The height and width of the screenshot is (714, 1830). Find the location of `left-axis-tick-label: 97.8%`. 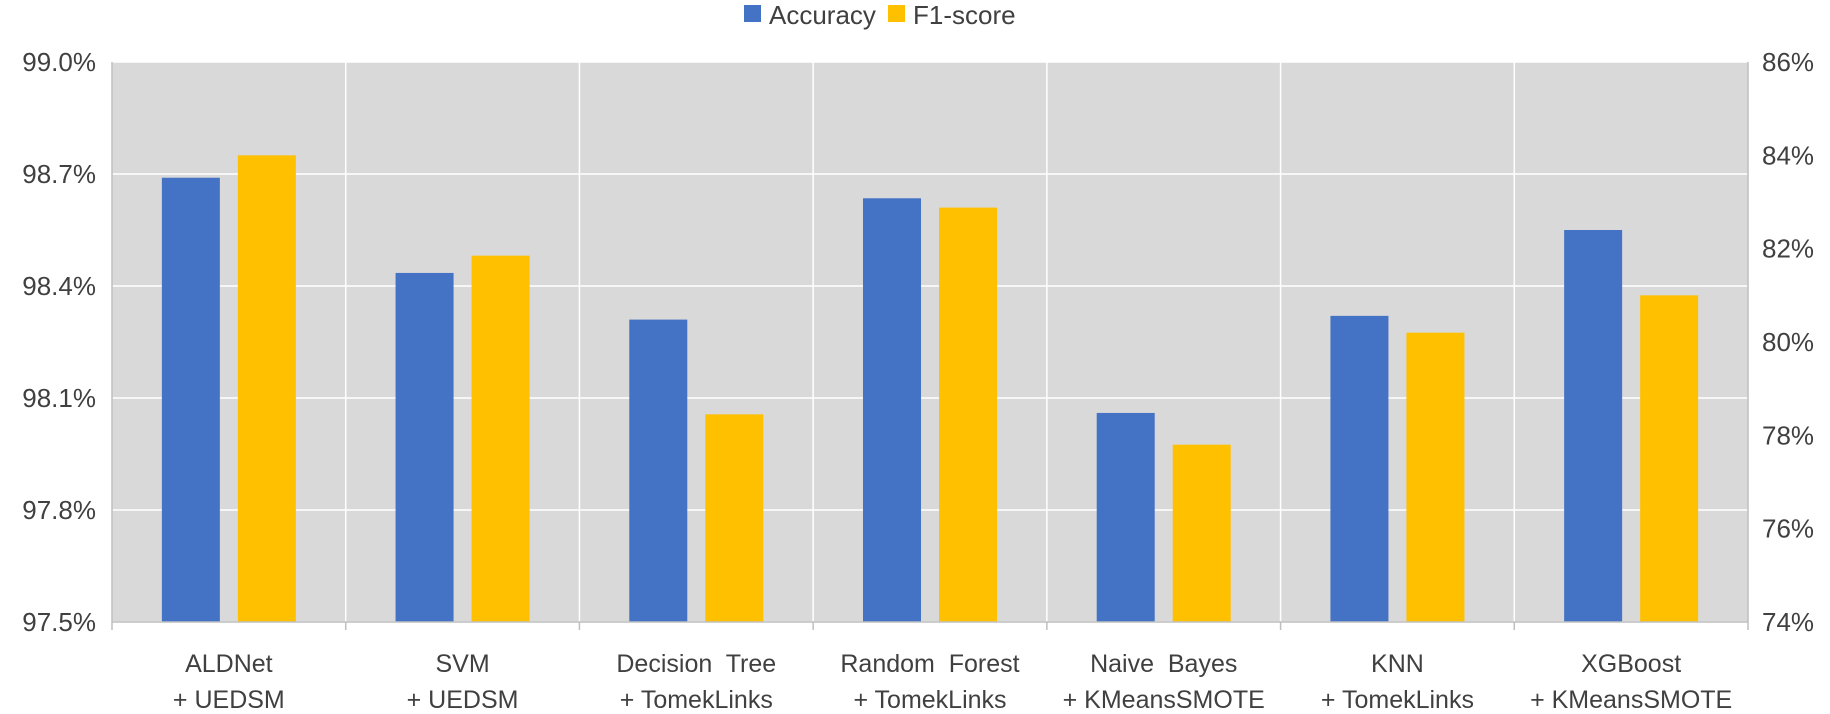

left-axis-tick-label: 97.8% is located at coordinates (59, 510).